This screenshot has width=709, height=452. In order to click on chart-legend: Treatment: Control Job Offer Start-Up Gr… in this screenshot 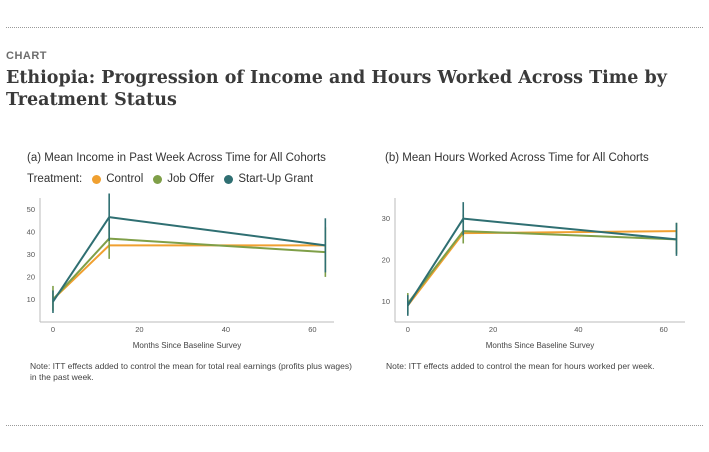, I will do `click(175, 179)`.